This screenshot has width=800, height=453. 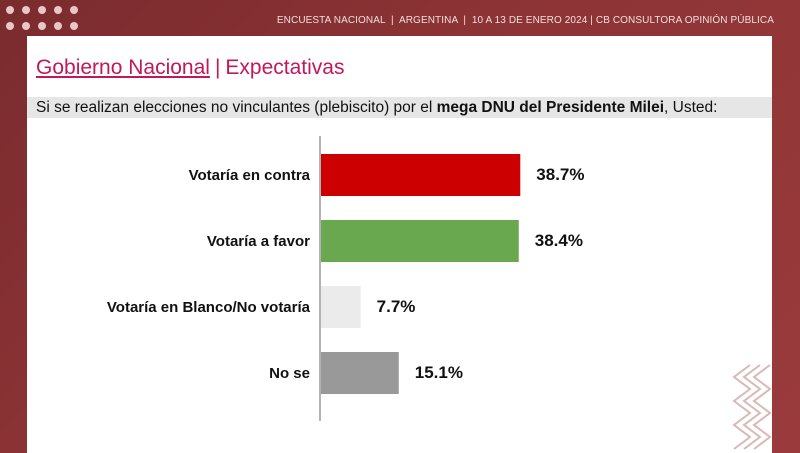 I want to click on data-label: 7.7%, so click(x=396, y=306).